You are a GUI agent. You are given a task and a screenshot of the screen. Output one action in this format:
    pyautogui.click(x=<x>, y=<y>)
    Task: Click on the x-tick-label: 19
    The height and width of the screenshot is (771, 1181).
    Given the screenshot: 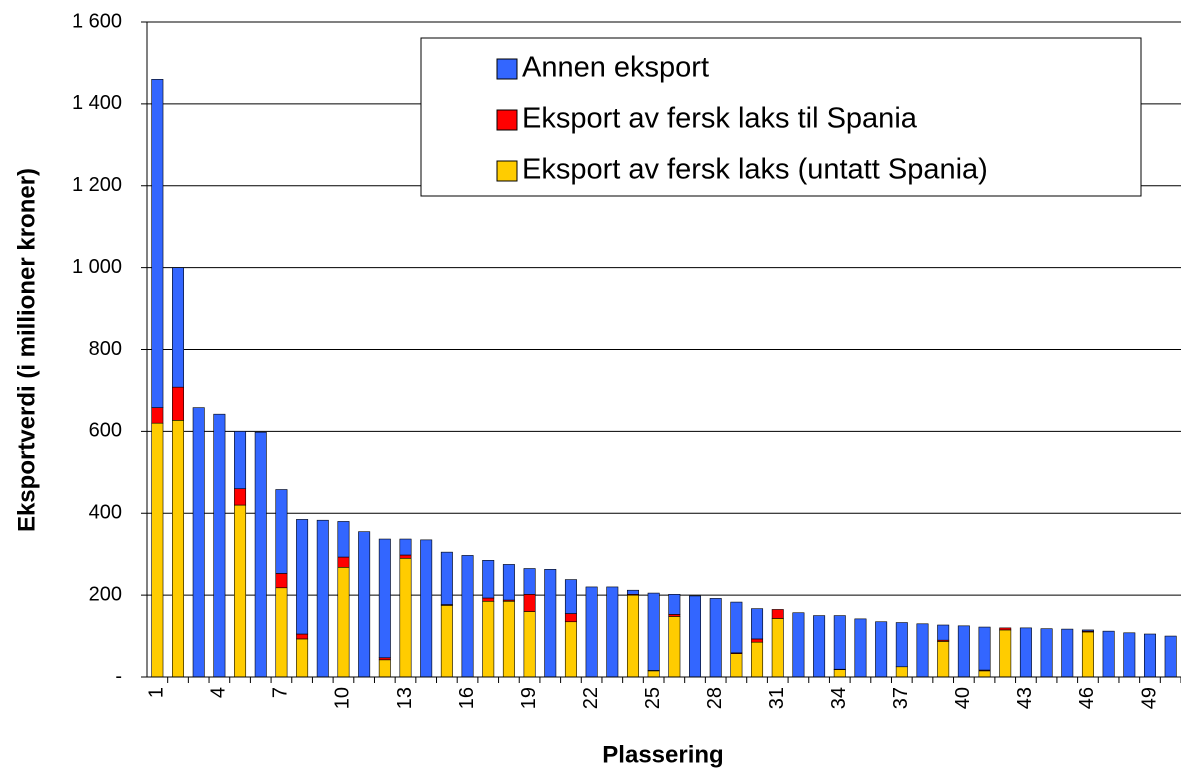 What is the action you would take?
    pyautogui.click(x=529, y=698)
    